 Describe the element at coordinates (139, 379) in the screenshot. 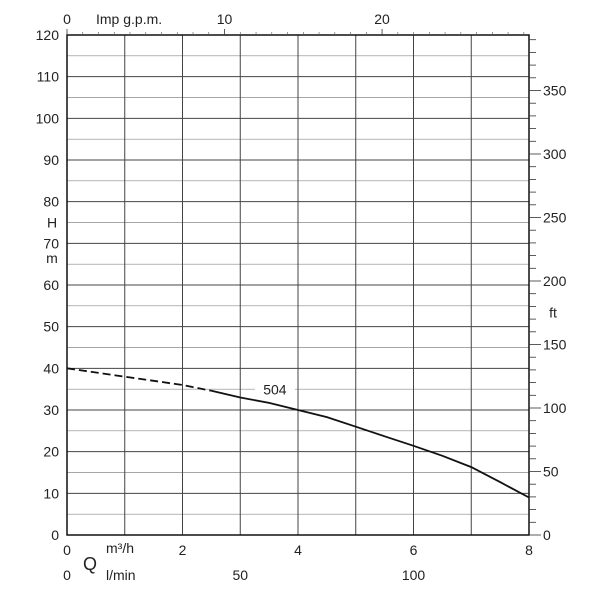

I see `series-504-dashed` at that location.